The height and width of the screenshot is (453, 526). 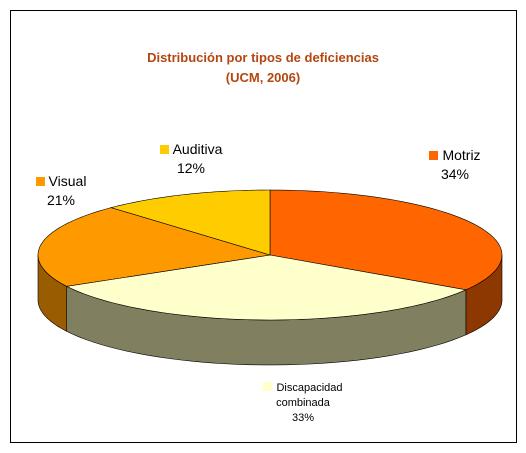 I want to click on value-label: 33%, so click(x=303, y=417).